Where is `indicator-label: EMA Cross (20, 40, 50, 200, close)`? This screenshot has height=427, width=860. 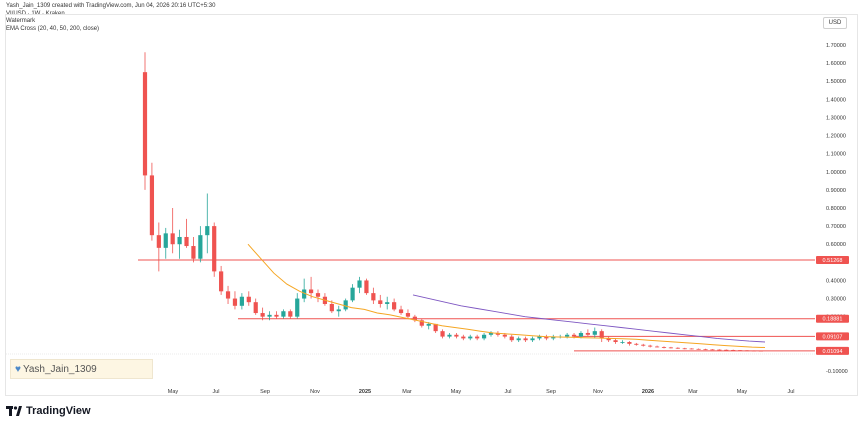
indicator-label: EMA Cross (20, 40, 50, 200, close) is located at coordinates (53, 28).